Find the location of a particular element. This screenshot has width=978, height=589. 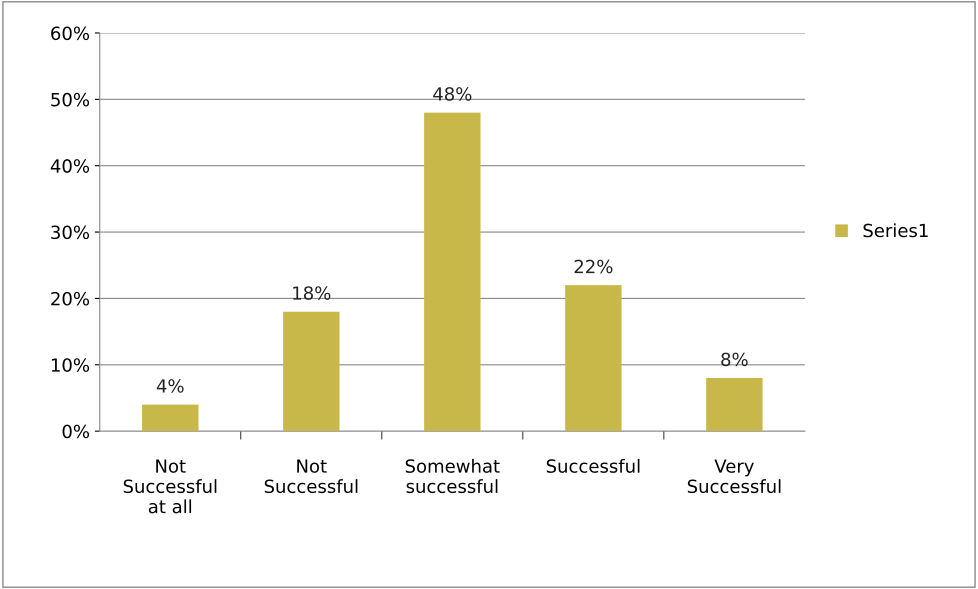

y-tick-label: 0% is located at coordinates (76, 431).